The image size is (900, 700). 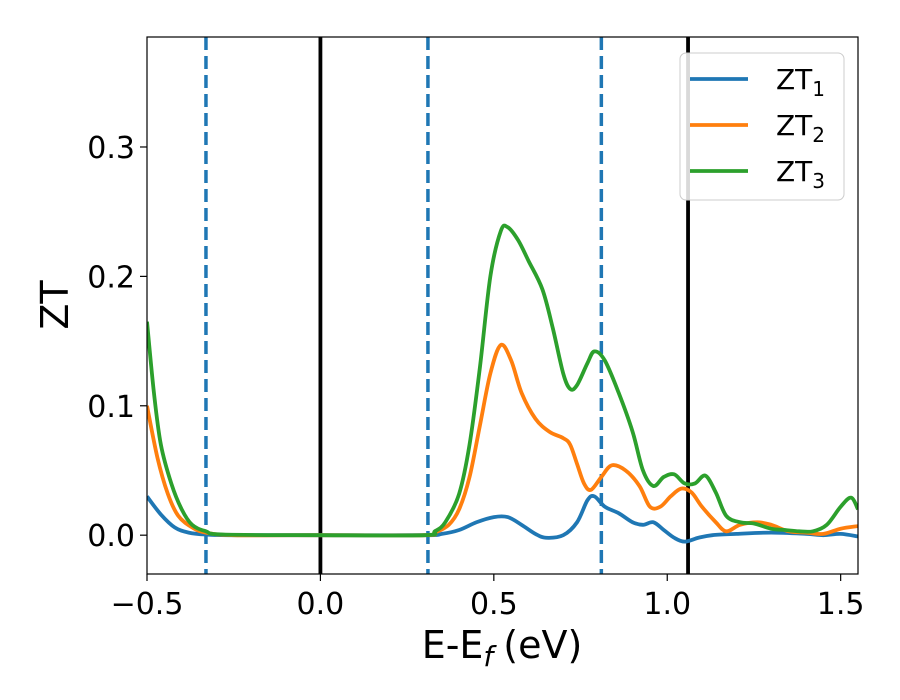 I want to click on y-tick-label: 0.1, so click(x=111, y=407).